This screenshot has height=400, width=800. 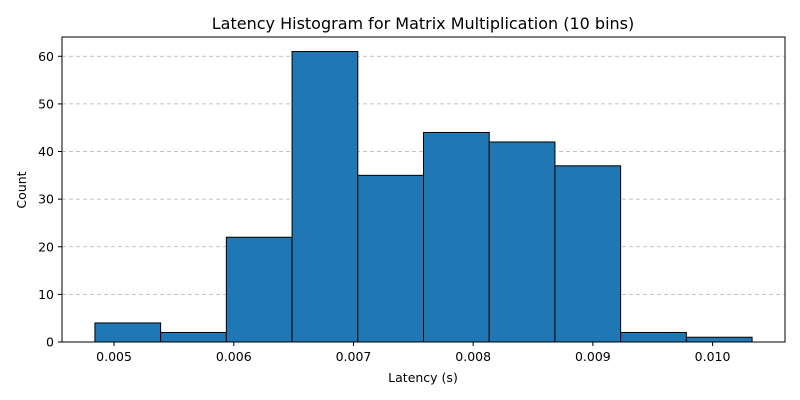 What do you see at coordinates (46, 199) in the screenshot?
I see `y-tick-label: 30` at bounding box center [46, 199].